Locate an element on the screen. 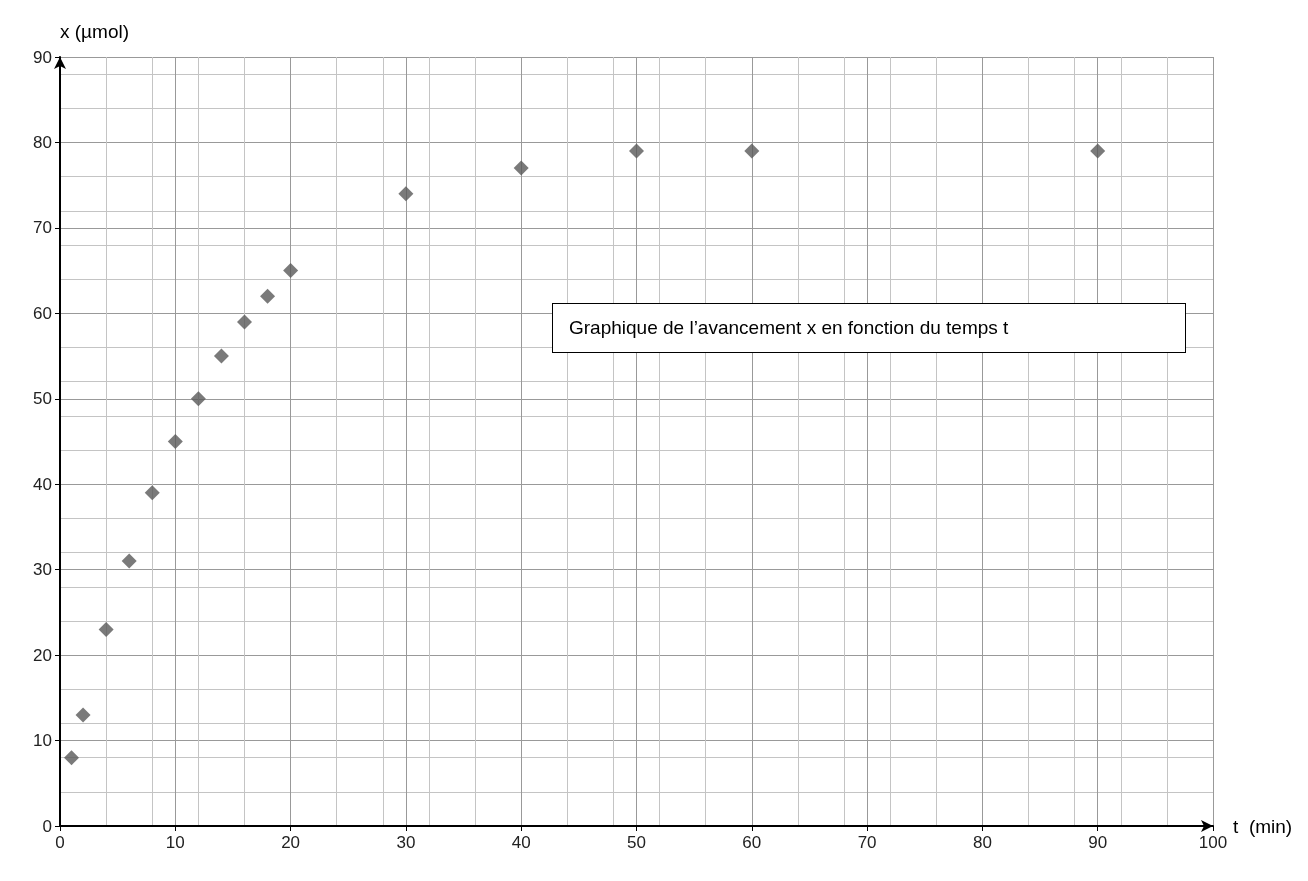 This screenshot has width=1308, height=881. x-tick-label: 0 is located at coordinates (60, 842).